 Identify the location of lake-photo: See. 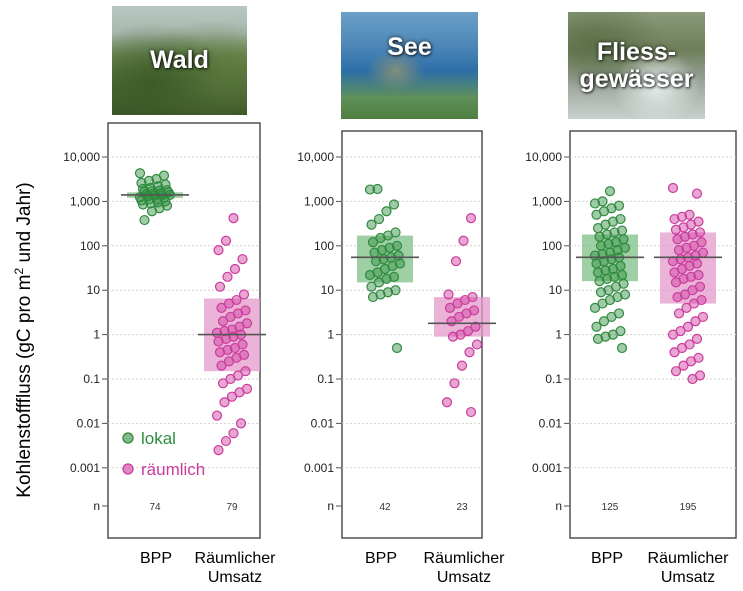
(409, 65).